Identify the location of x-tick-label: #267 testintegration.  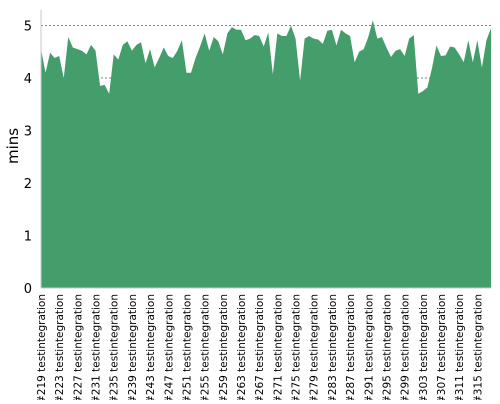
(260, 347).